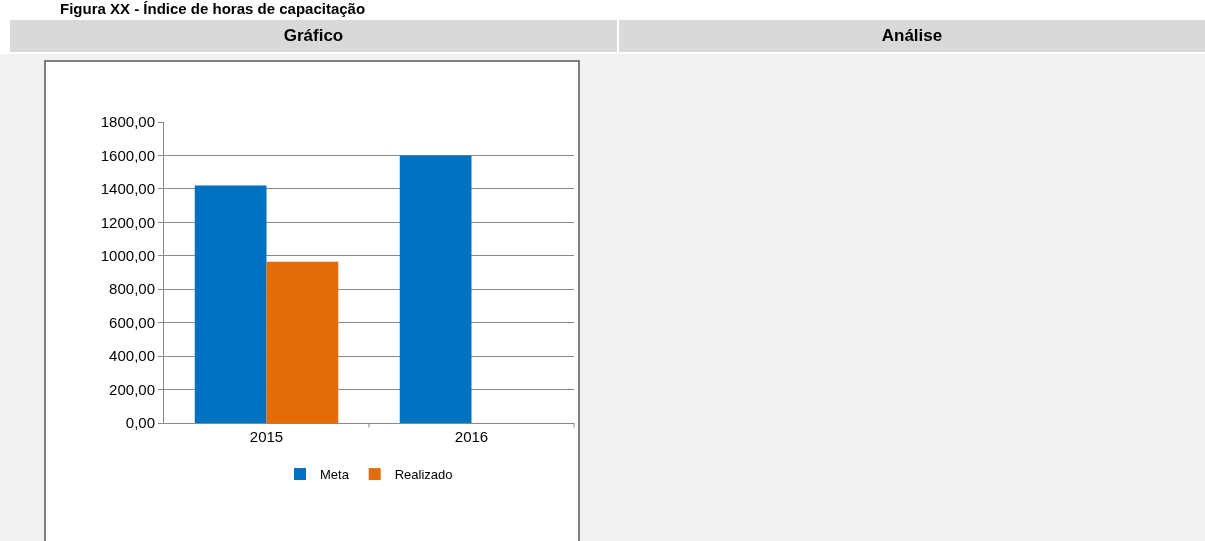 Image resolution: width=1205 pixels, height=541 pixels. Describe the element at coordinates (140, 423) in the screenshot. I see `y-tick-label: 0,00` at that location.